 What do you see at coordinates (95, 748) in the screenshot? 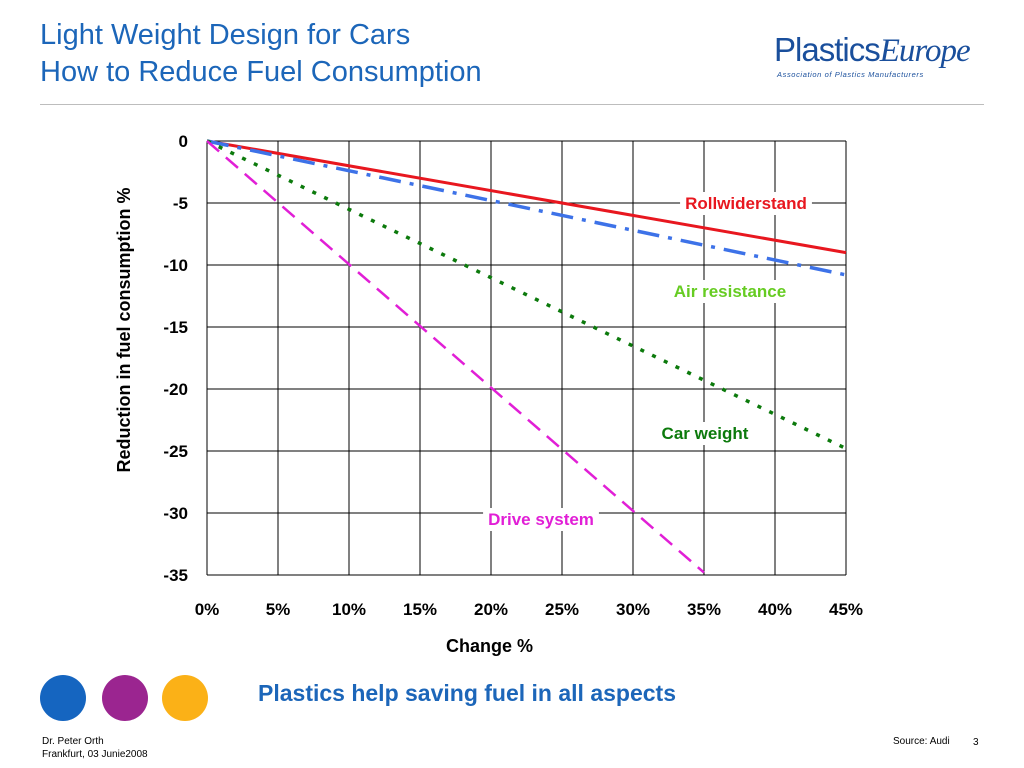
I see `footer-author-block: Dr. Peter Orth Frankfurt, 03 Junie2008` at bounding box center [95, 748].